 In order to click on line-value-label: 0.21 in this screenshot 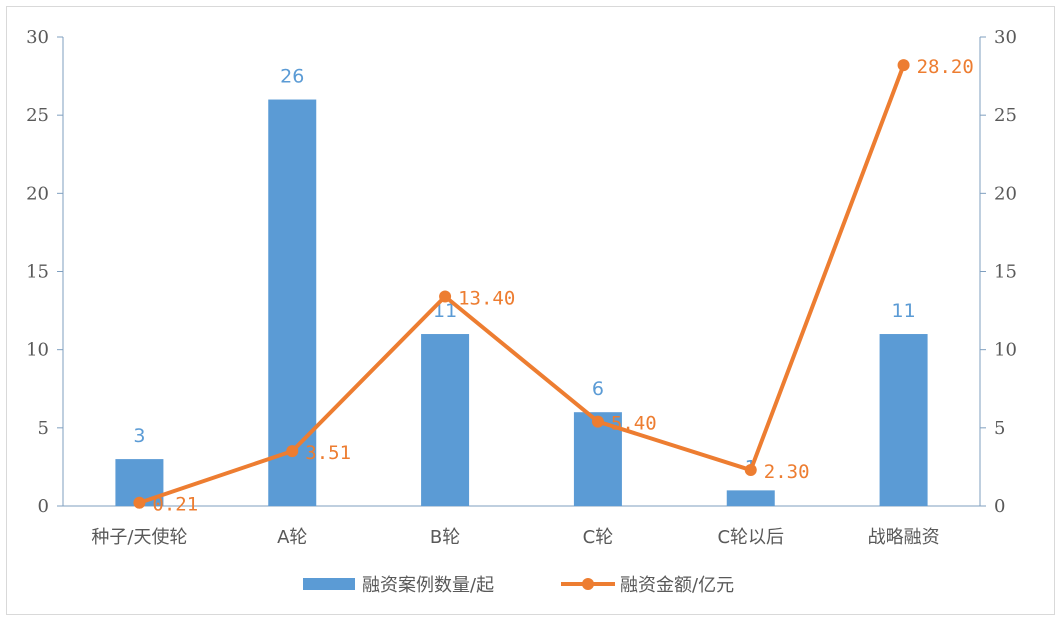, I will do `click(175, 505)`.